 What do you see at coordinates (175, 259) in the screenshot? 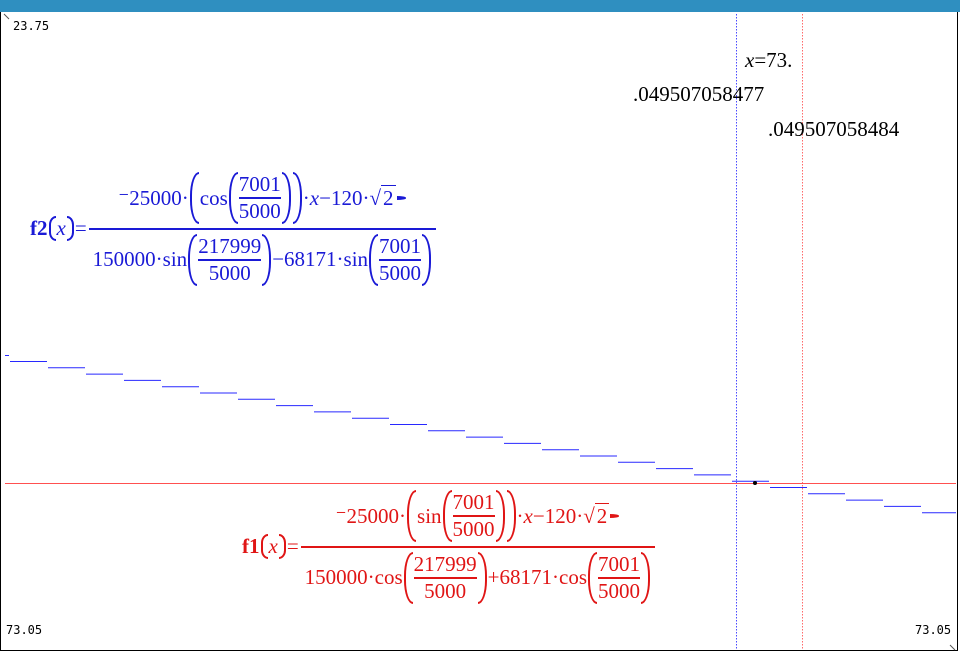
I see `f2-den-func1: sin` at bounding box center [175, 259].